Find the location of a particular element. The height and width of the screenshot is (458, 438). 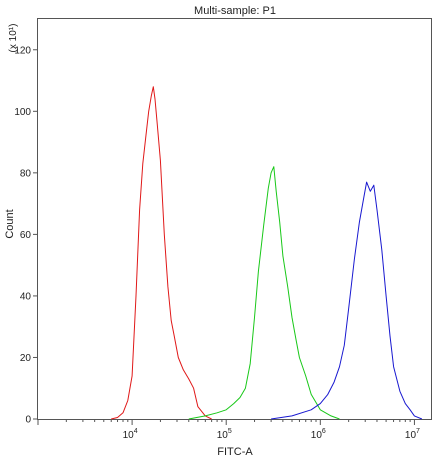

x-axis-label: FITC-A is located at coordinates (235, 452).